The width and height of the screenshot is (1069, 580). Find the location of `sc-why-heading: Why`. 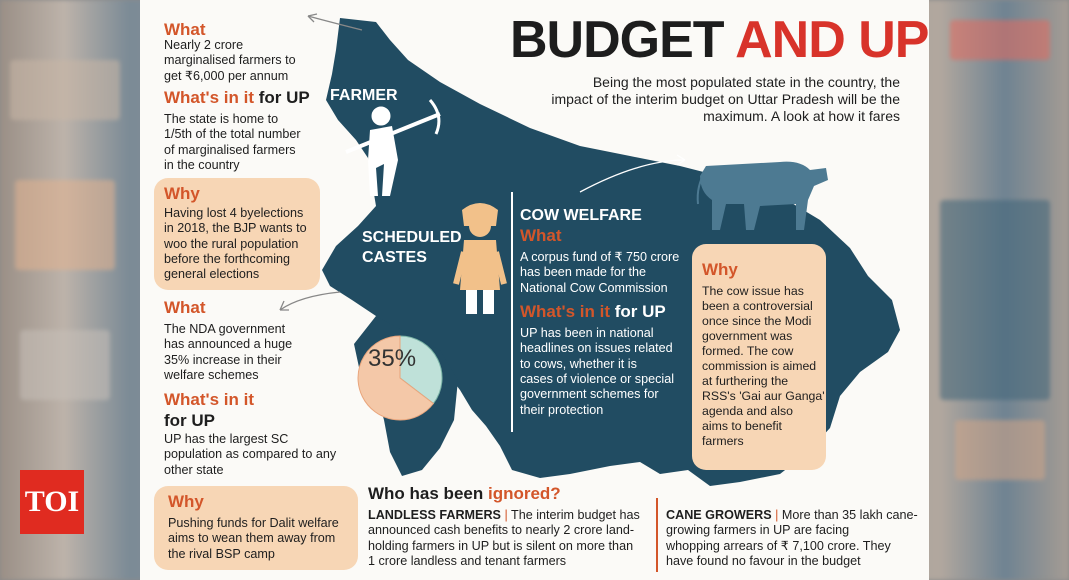

sc-why-heading: Why is located at coordinates (186, 501).